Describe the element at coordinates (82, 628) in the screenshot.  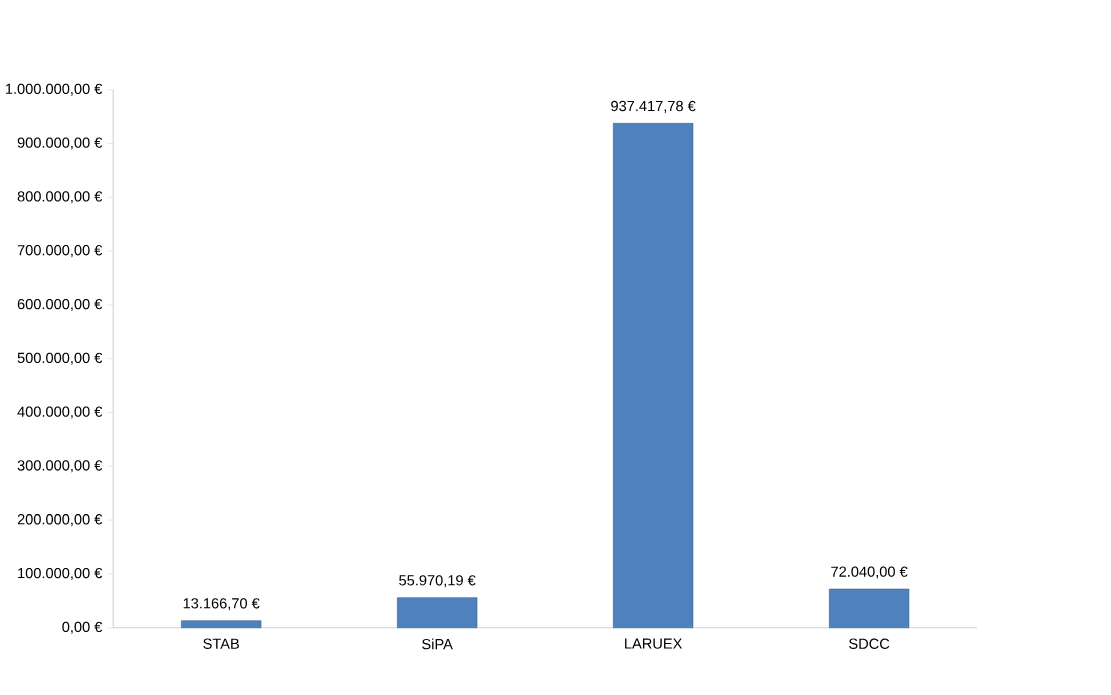
I see `y-tick-label: 0,00 €` at that location.